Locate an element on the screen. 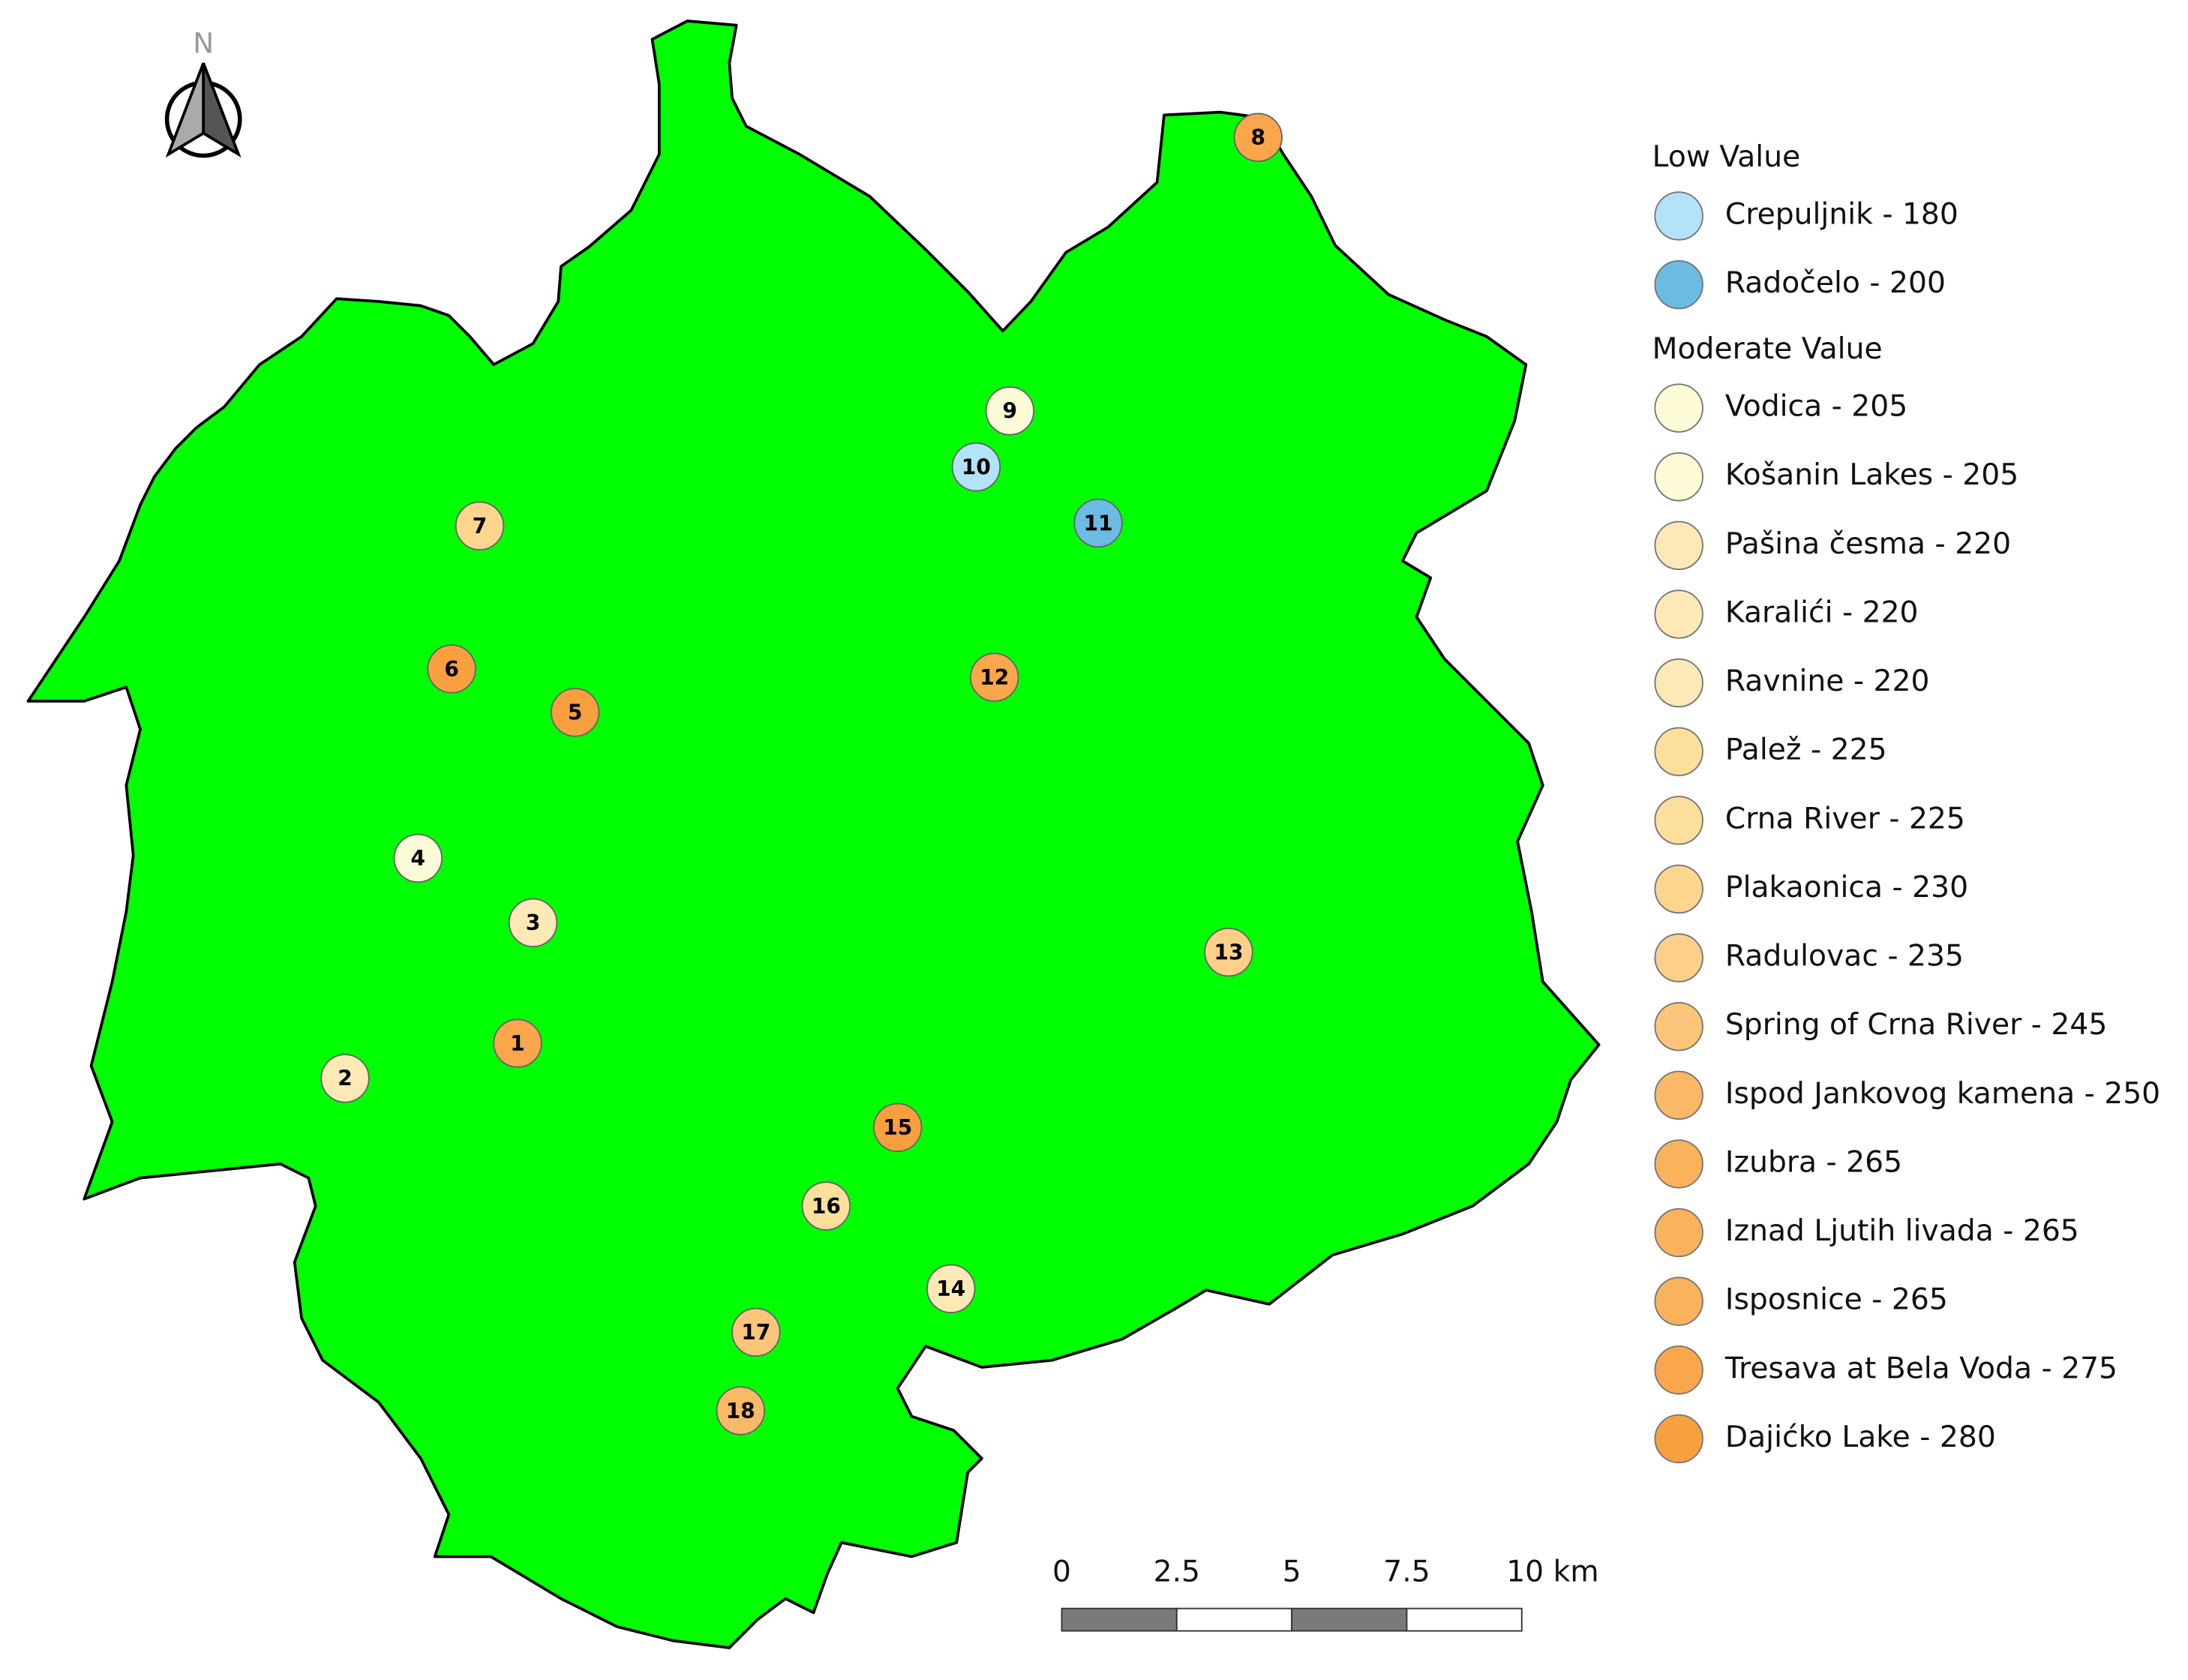 This screenshot has height=1680, width=2188. legend-label: Plakaonica - 230 is located at coordinates (1846, 887).